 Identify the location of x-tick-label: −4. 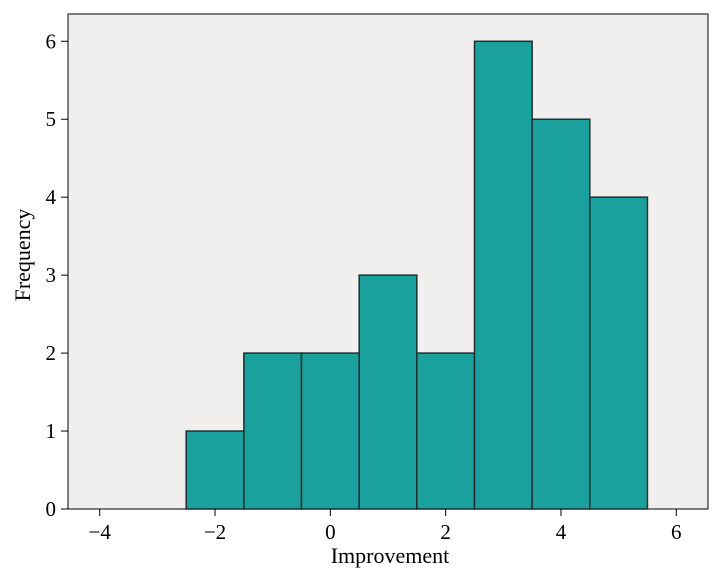
(100, 532).